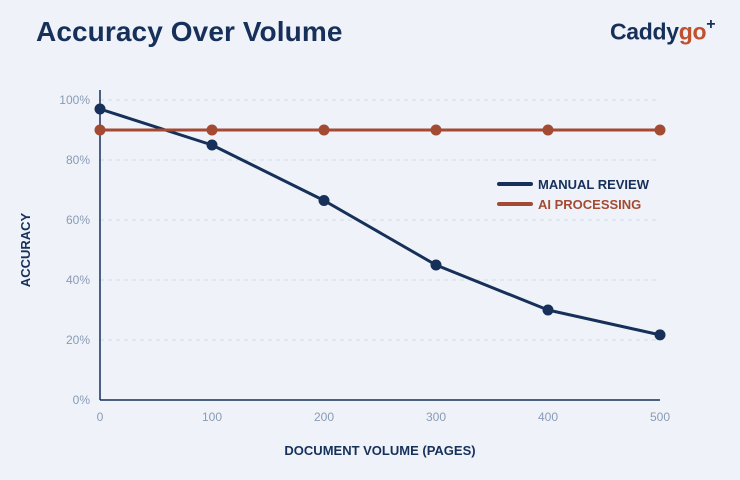  I want to click on x-tick-label: 100, so click(212, 417).